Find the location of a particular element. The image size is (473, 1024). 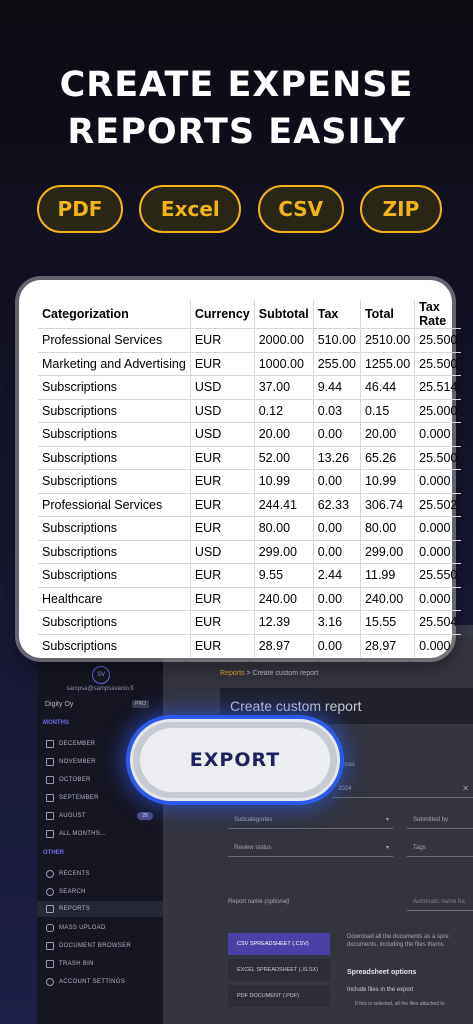

review-status-dropdown: Review status ▾ is located at coordinates (310, 848).